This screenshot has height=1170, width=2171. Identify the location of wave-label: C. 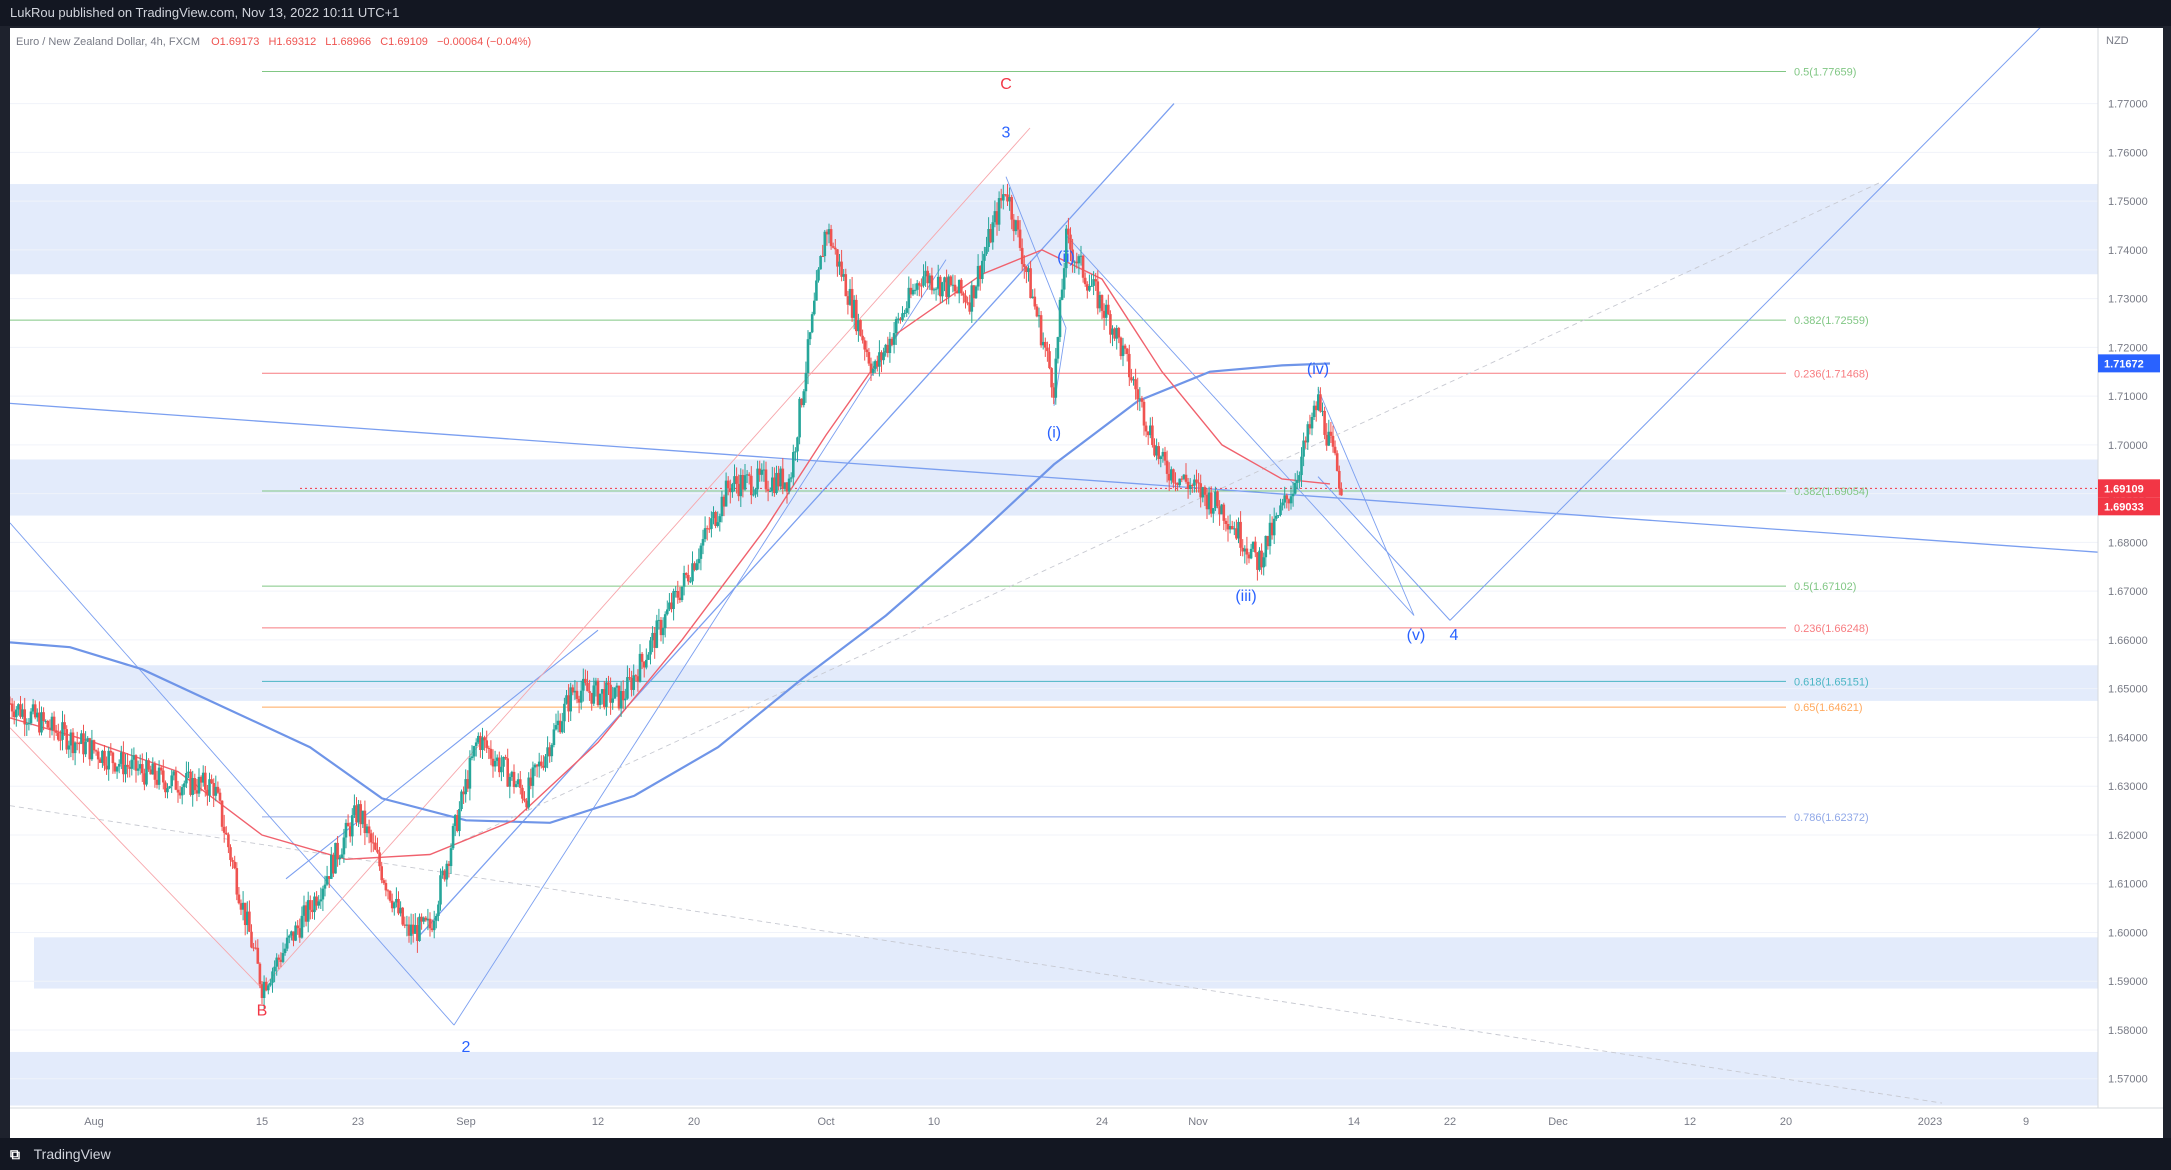
(1006, 84).